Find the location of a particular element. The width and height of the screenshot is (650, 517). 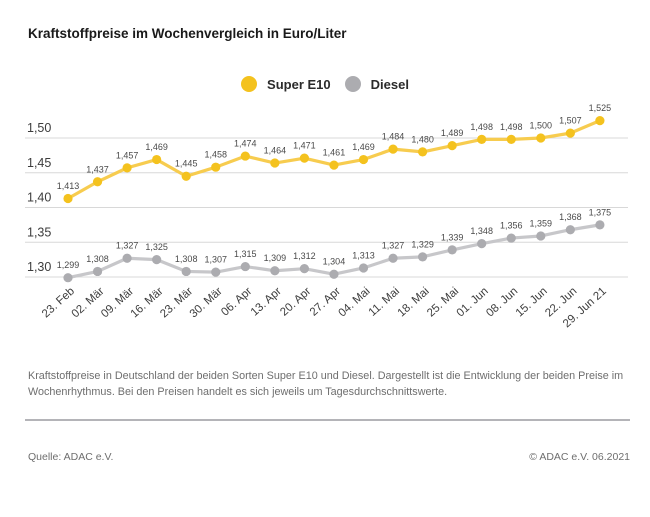

legend-item-diesel: Diesel is located at coordinates (376, 84).